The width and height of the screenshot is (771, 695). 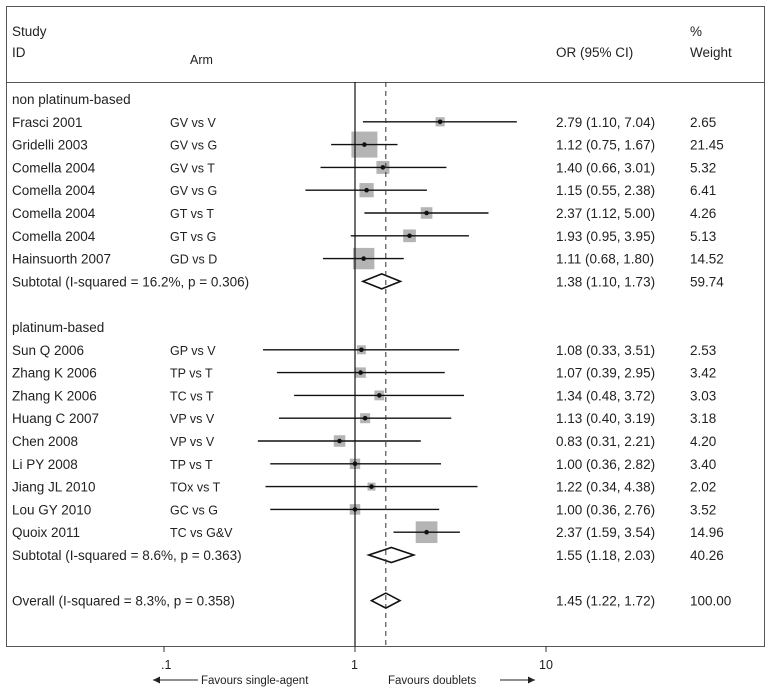 What do you see at coordinates (605, 441) in the screenshot?
I see `study-or-ci: 0.83 (0.31, 2.21)` at bounding box center [605, 441].